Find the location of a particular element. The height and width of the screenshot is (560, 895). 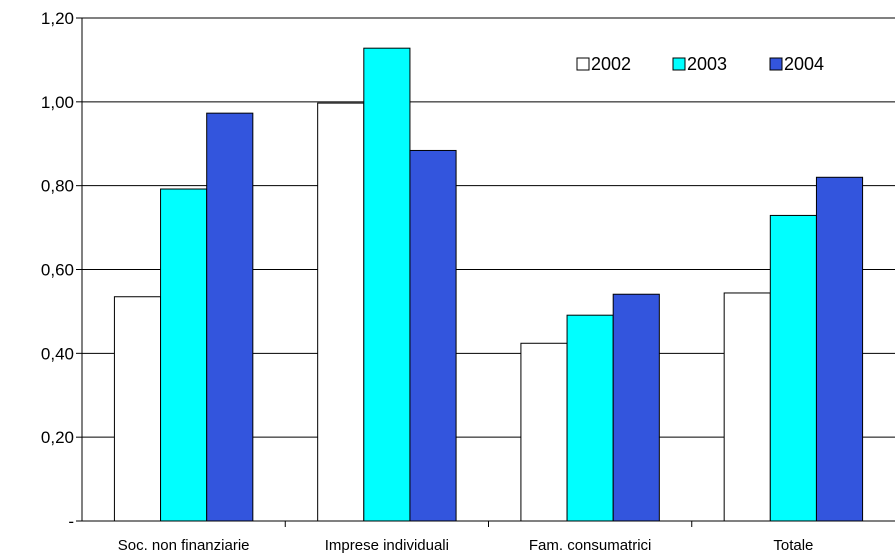

y-tick-label: 0,80 is located at coordinates (57, 186).